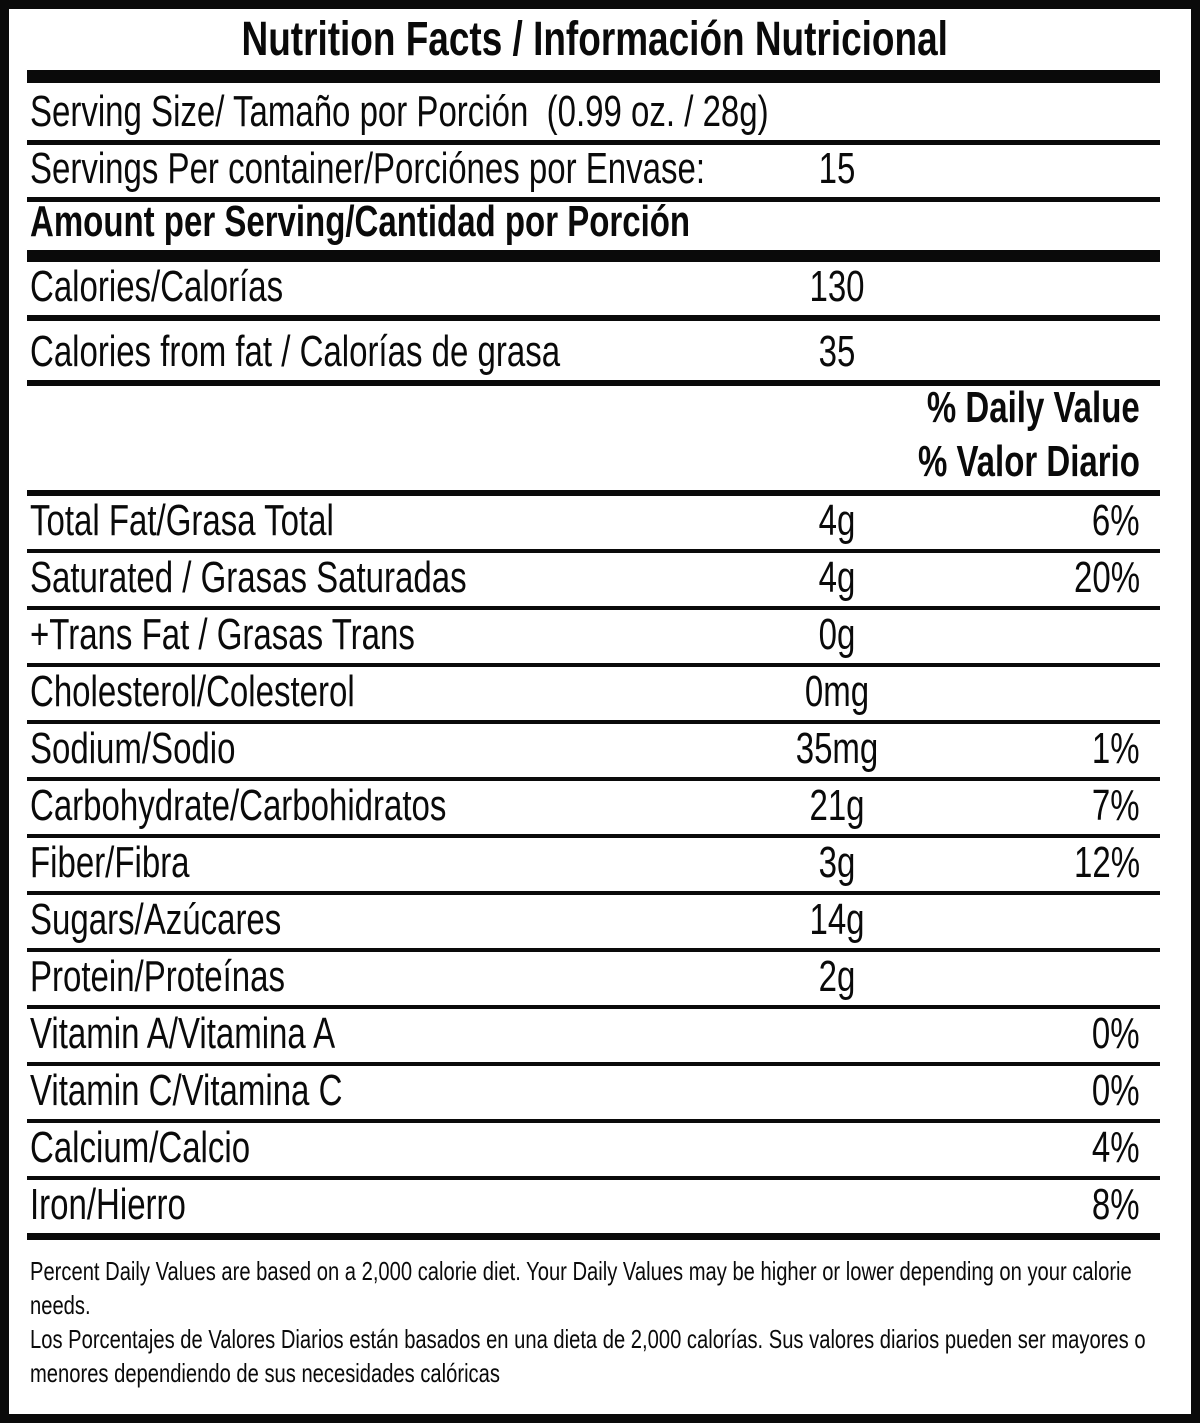  I want to click on nutrient-row-carbohydrate: Carbohydrate/Carbohidratos 21g 7%, so click(593, 809).